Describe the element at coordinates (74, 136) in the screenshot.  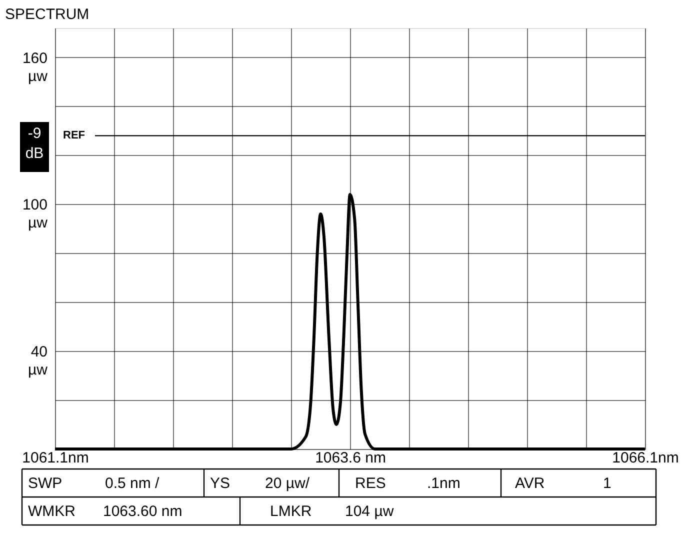
I see `ref-line-label: REF` at that location.